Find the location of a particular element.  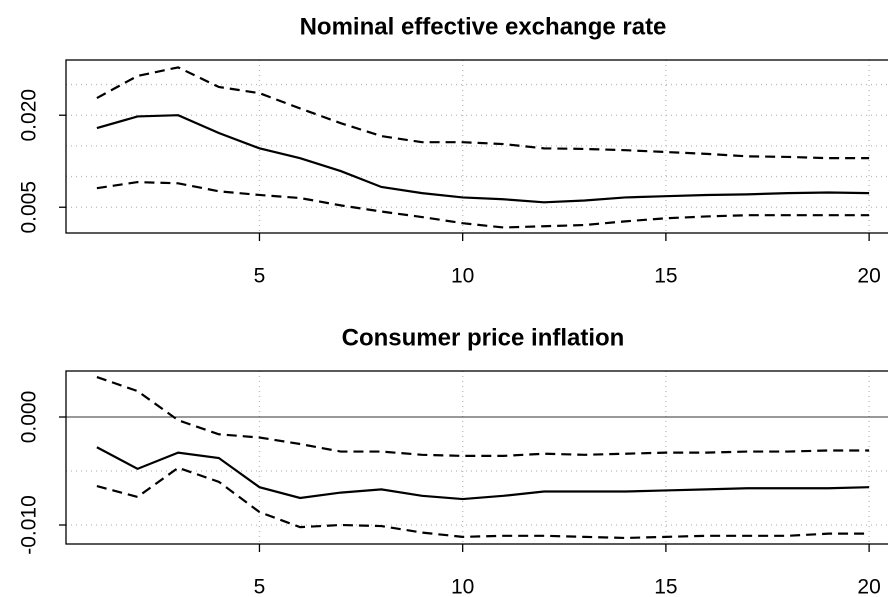

chart-title: Nominal effective exchange rate is located at coordinates (483, 26).